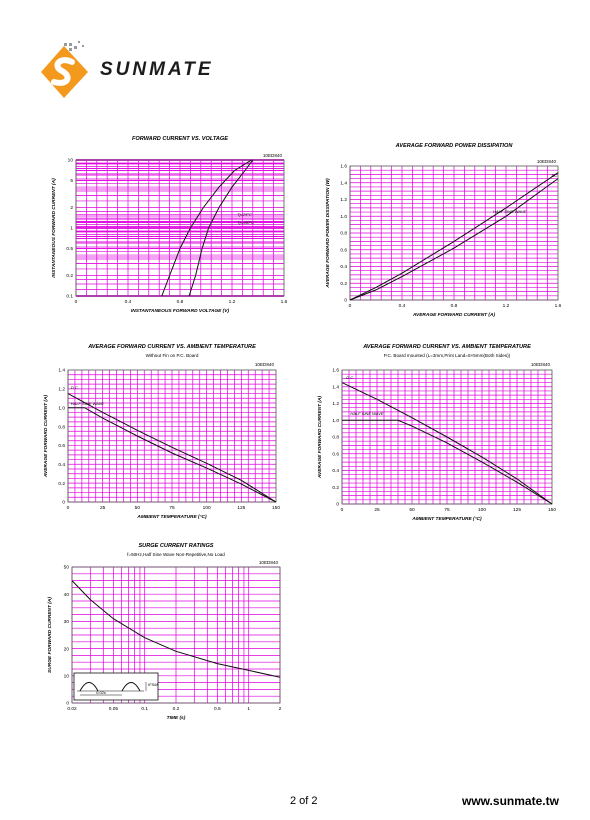  I want to click on series-label: Tj=150°C, so click(245, 222).